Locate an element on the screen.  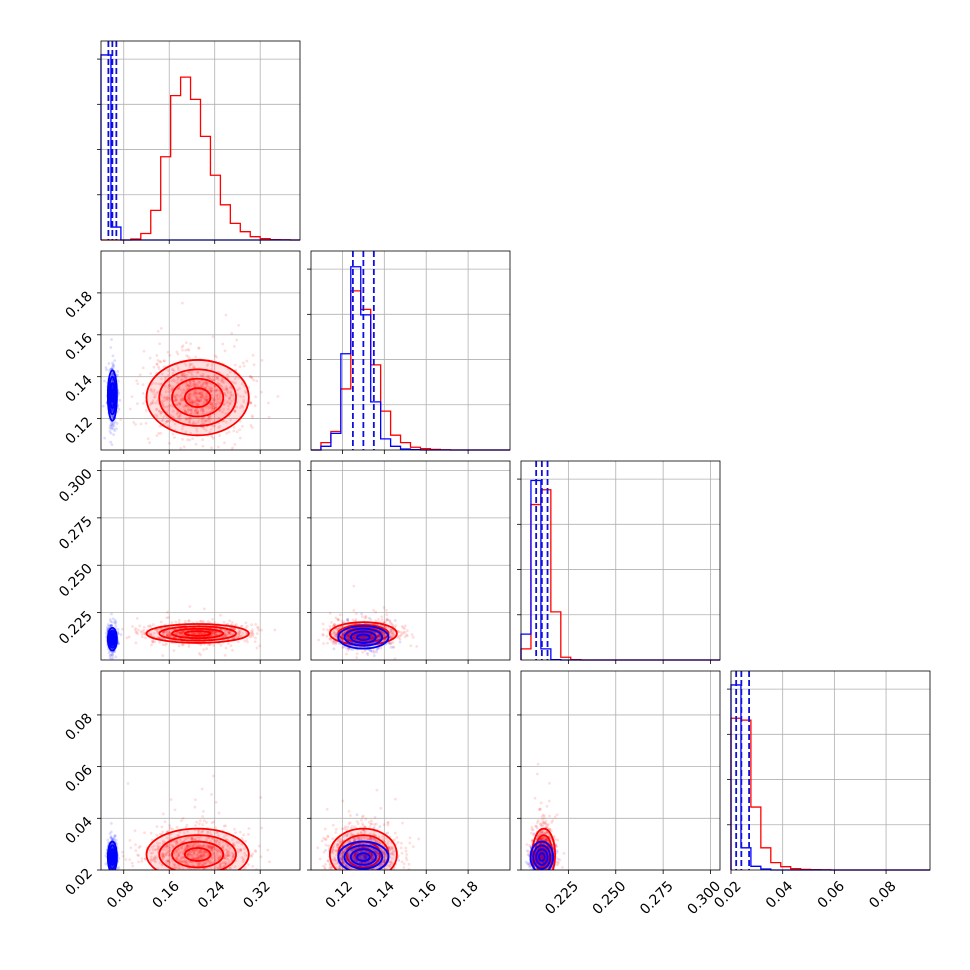
y-tick-label: 0.14 is located at coordinates (78, 388).